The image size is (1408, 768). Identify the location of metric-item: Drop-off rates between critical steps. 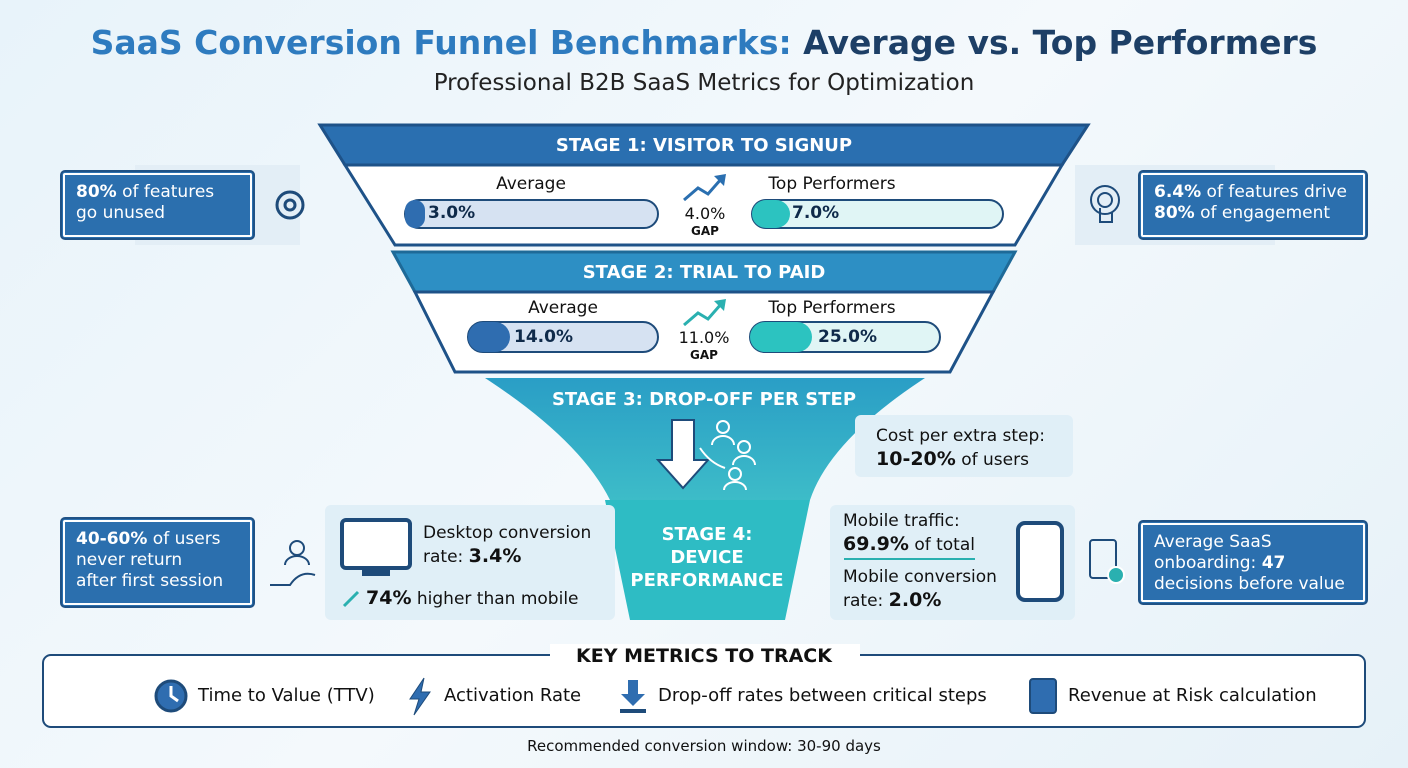
(822, 695).